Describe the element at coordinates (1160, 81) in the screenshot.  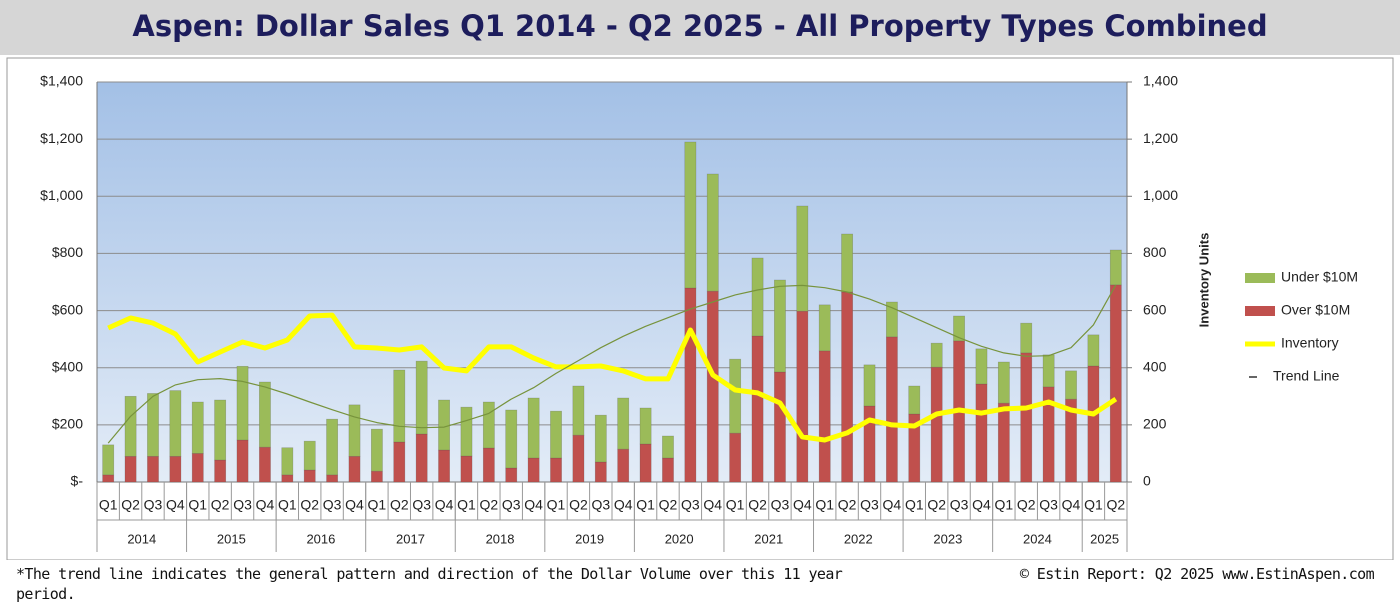
I see `y2-tick-label: 1,400` at that location.